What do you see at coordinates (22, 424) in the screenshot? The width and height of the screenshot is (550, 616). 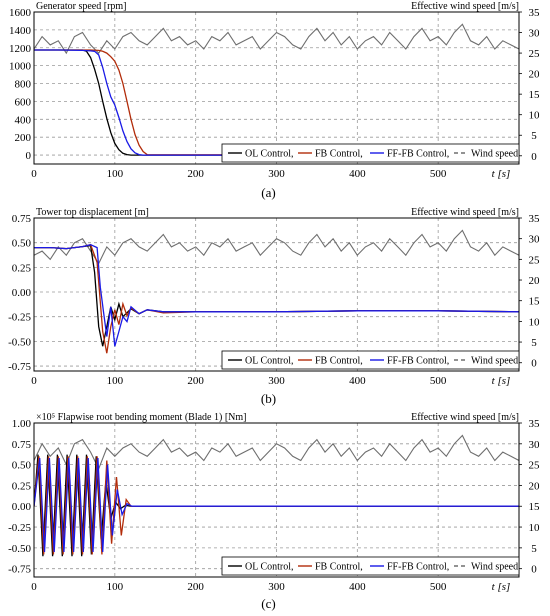 I see `y-tick-label: 1.00` at bounding box center [22, 424].